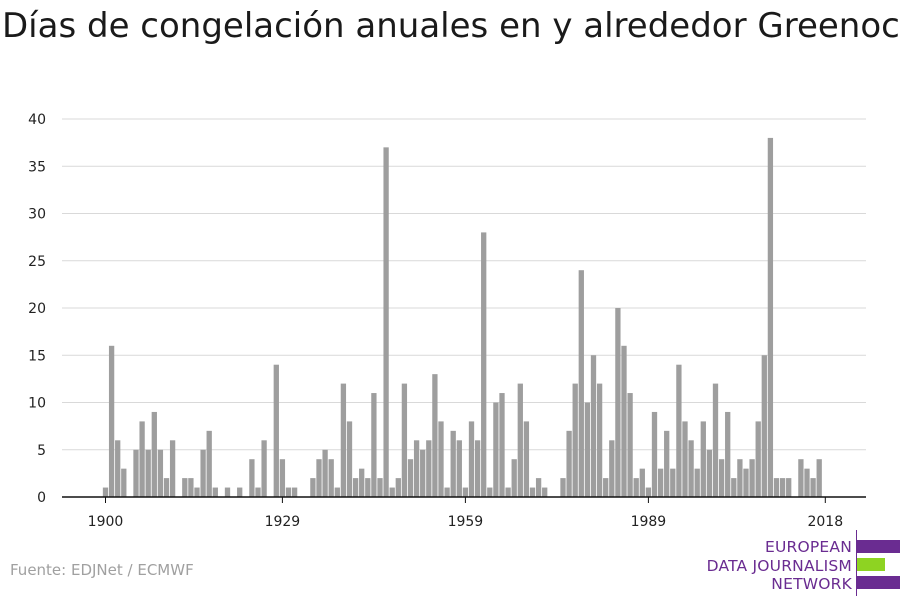 This screenshot has height=600, width=900. What do you see at coordinates (37, 262) in the screenshot?
I see `y-tick-label: 25` at bounding box center [37, 262].